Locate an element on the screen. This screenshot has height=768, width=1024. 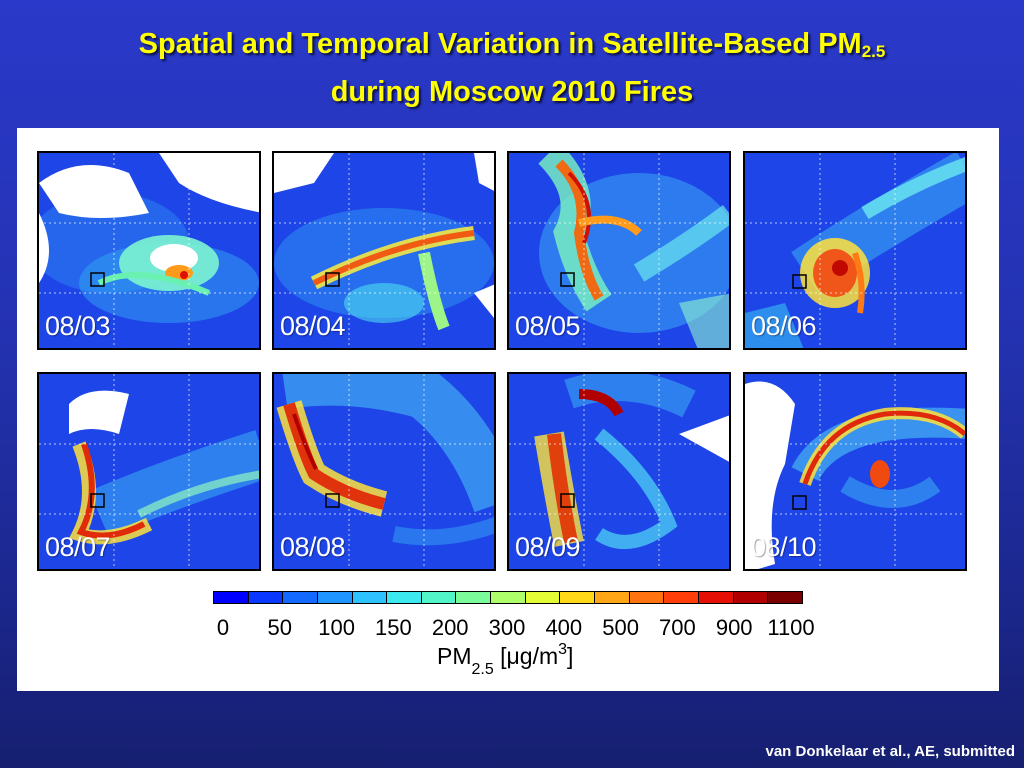
colorbar-tick-label: 150 is located at coordinates (393, 627).